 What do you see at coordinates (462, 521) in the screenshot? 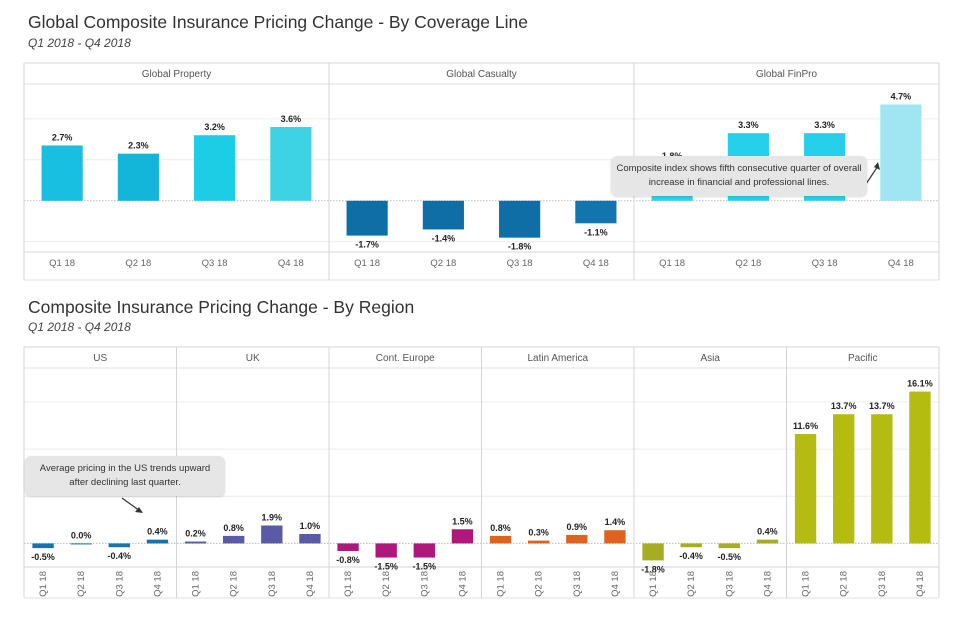
I see `region-data-label: 1.5%` at bounding box center [462, 521].